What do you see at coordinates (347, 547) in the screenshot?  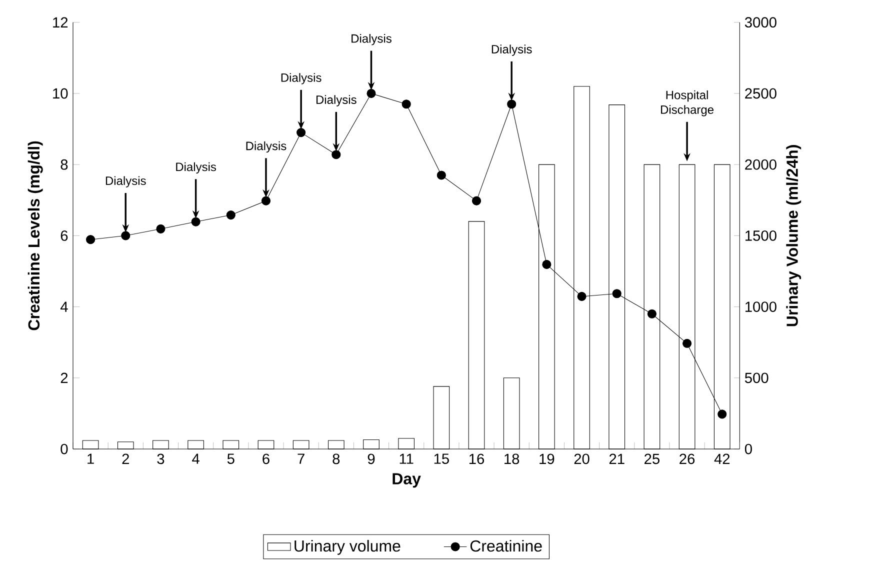 I see `legend-label: Urinary volume` at bounding box center [347, 547].